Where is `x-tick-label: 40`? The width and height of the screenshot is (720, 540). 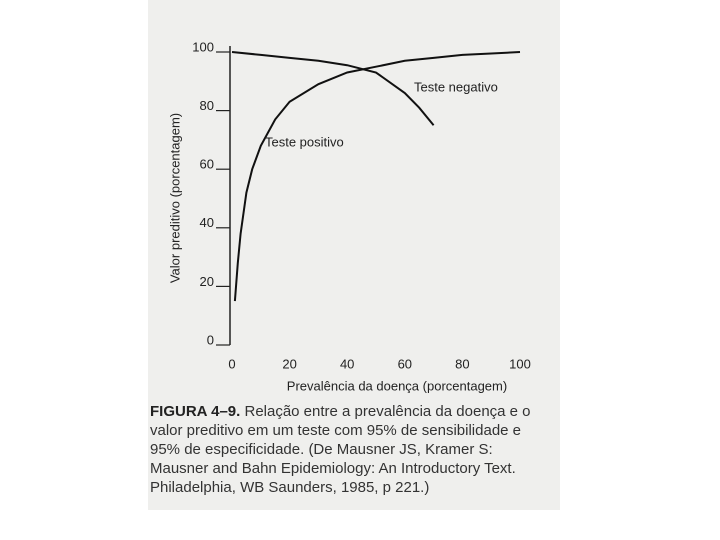 x-tick-label: 40 is located at coordinates (347, 363).